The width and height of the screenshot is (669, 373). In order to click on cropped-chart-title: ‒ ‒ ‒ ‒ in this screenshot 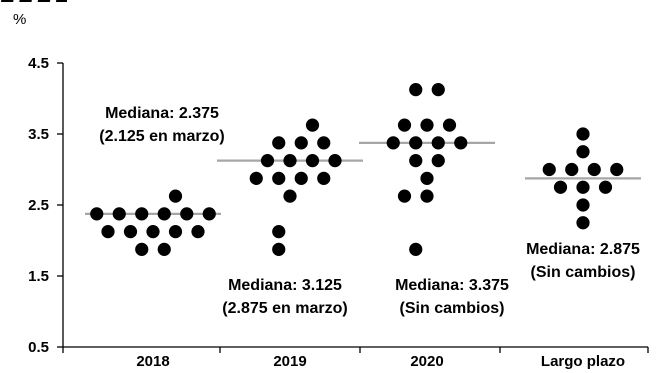, I will do `click(33, 1)`.